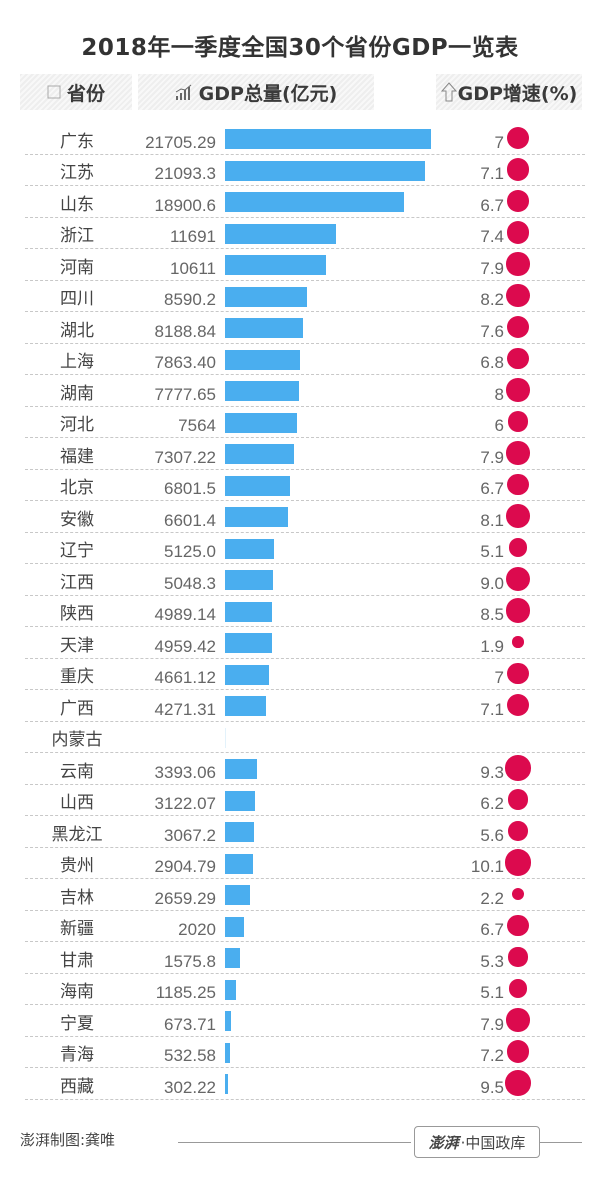 This screenshot has width=600, height=1183. I want to click on province-name: 吉林, so click(77, 897).